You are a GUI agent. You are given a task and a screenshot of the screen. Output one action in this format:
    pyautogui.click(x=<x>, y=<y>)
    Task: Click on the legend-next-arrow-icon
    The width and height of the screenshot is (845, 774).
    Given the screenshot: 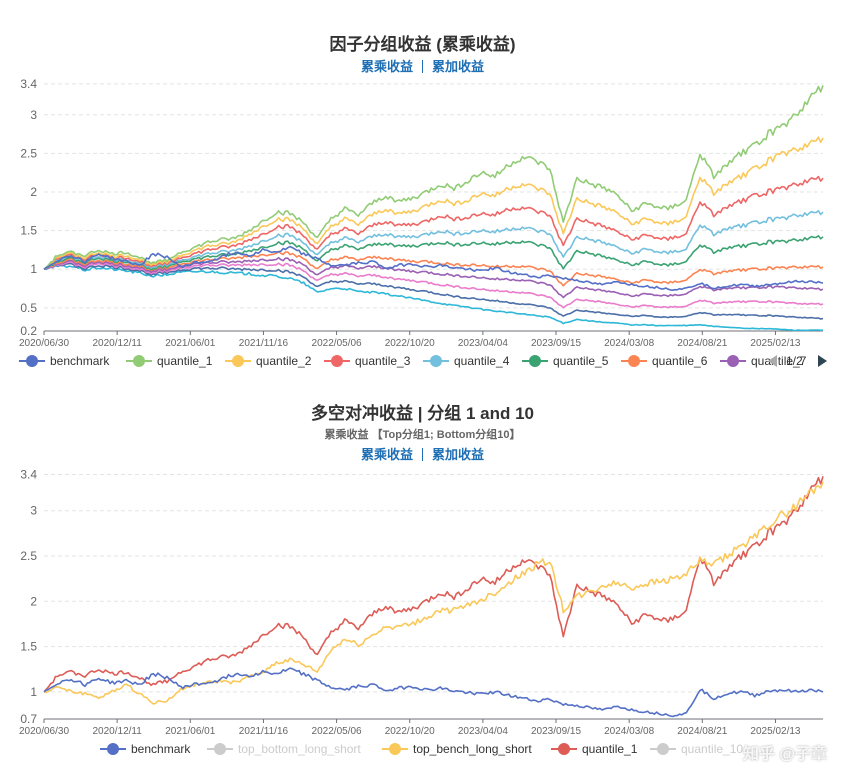 What is the action you would take?
    pyautogui.click(x=822, y=361)
    